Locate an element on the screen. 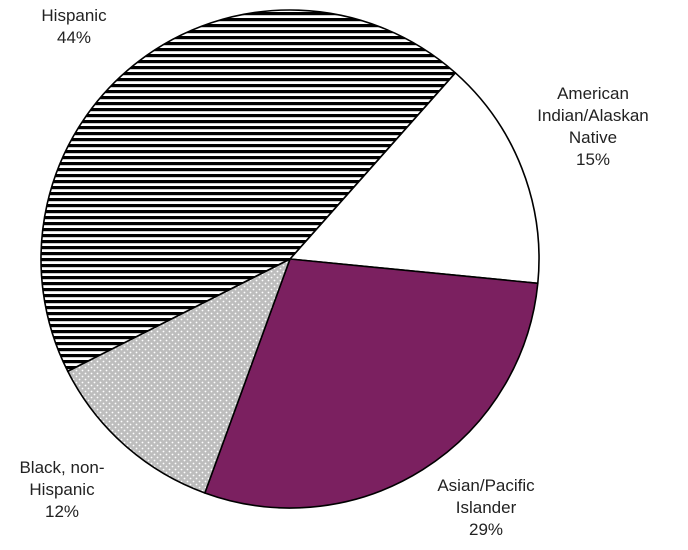 The width and height of the screenshot is (688, 550). pie-slice-american-indian-alaskan-native is located at coordinates (414, 178).